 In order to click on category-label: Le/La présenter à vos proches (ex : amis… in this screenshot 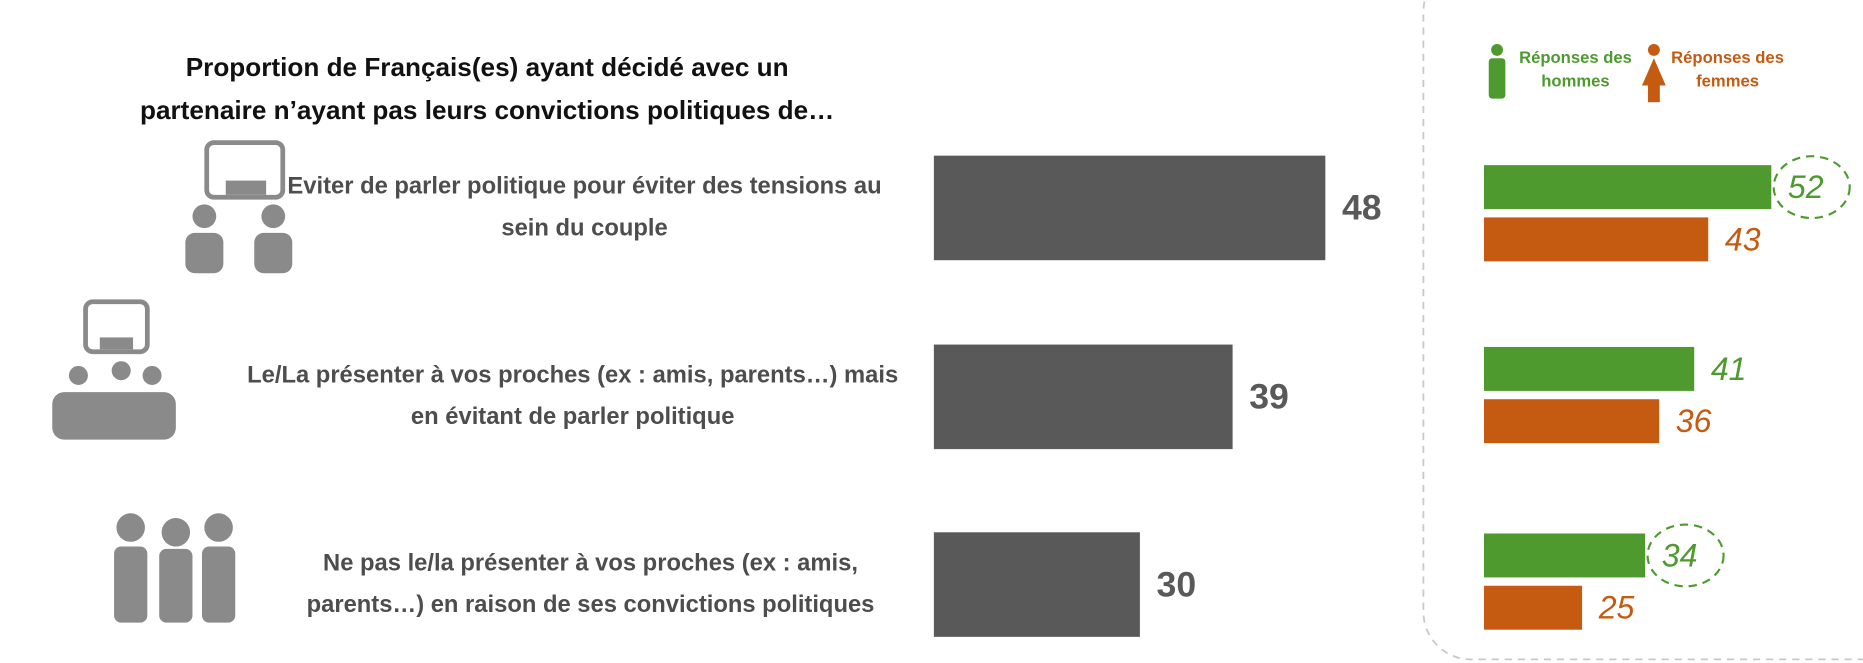, I will do `click(573, 396)`.